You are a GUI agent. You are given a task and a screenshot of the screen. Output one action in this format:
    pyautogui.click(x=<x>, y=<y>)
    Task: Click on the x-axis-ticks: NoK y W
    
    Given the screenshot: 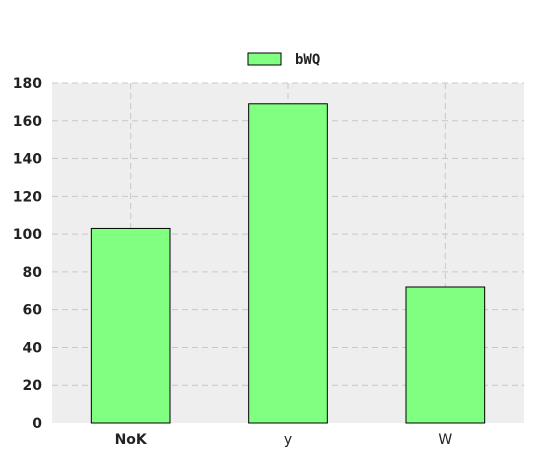 What is the action you would take?
    pyautogui.click(x=284, y=440)
    